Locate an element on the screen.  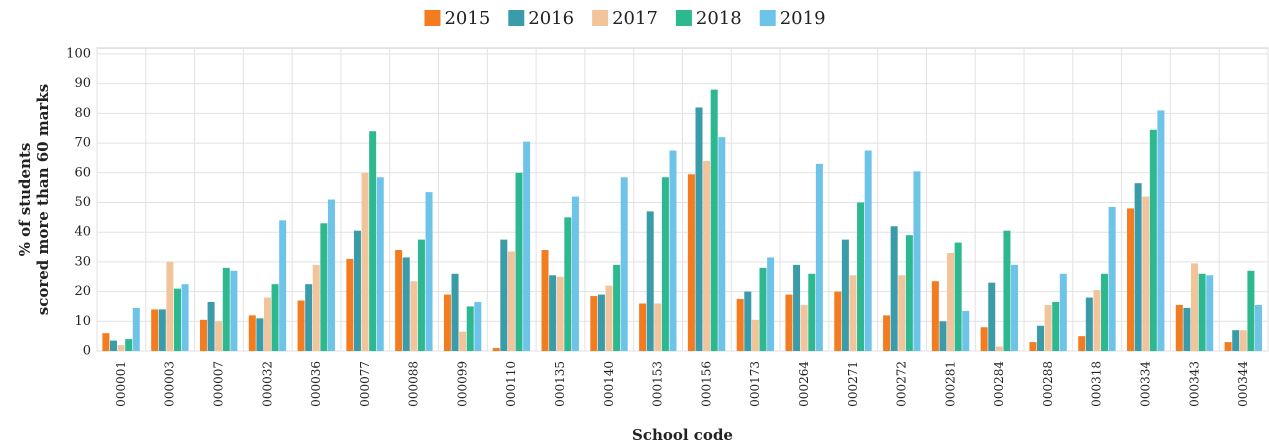
y-tick-label: 100 is located at coordinates (78, 54).